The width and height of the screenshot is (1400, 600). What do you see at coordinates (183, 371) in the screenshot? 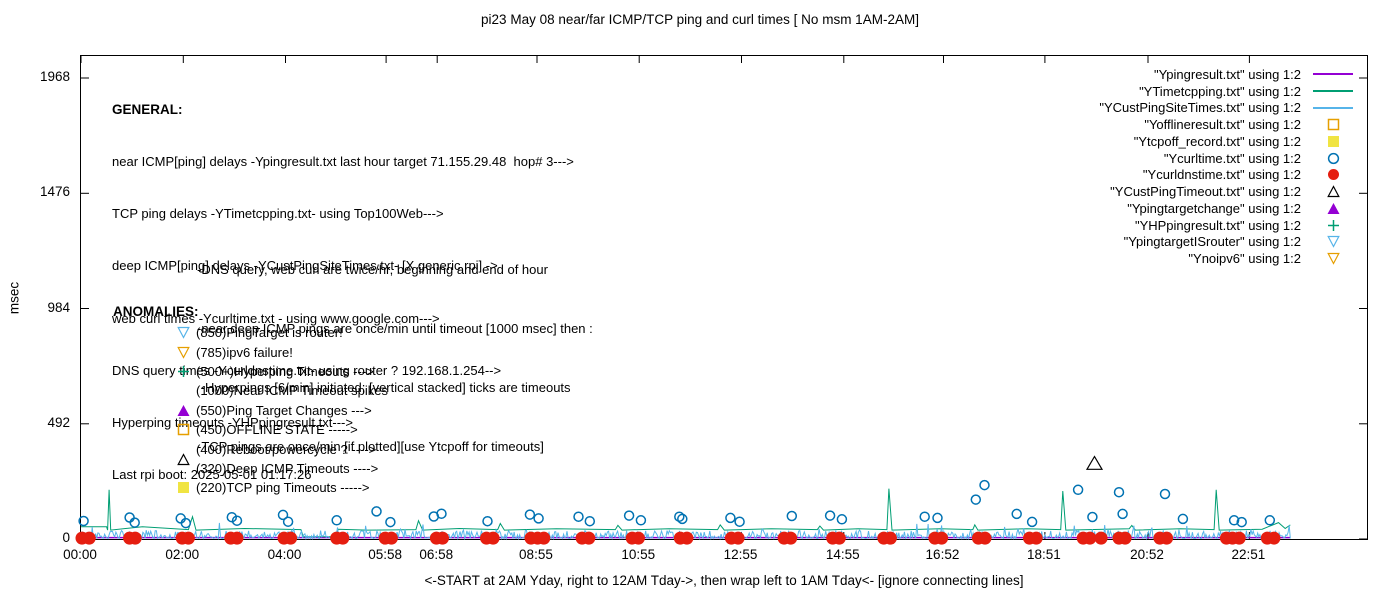
I see `plus-icon` at bounding box center [183, 371].